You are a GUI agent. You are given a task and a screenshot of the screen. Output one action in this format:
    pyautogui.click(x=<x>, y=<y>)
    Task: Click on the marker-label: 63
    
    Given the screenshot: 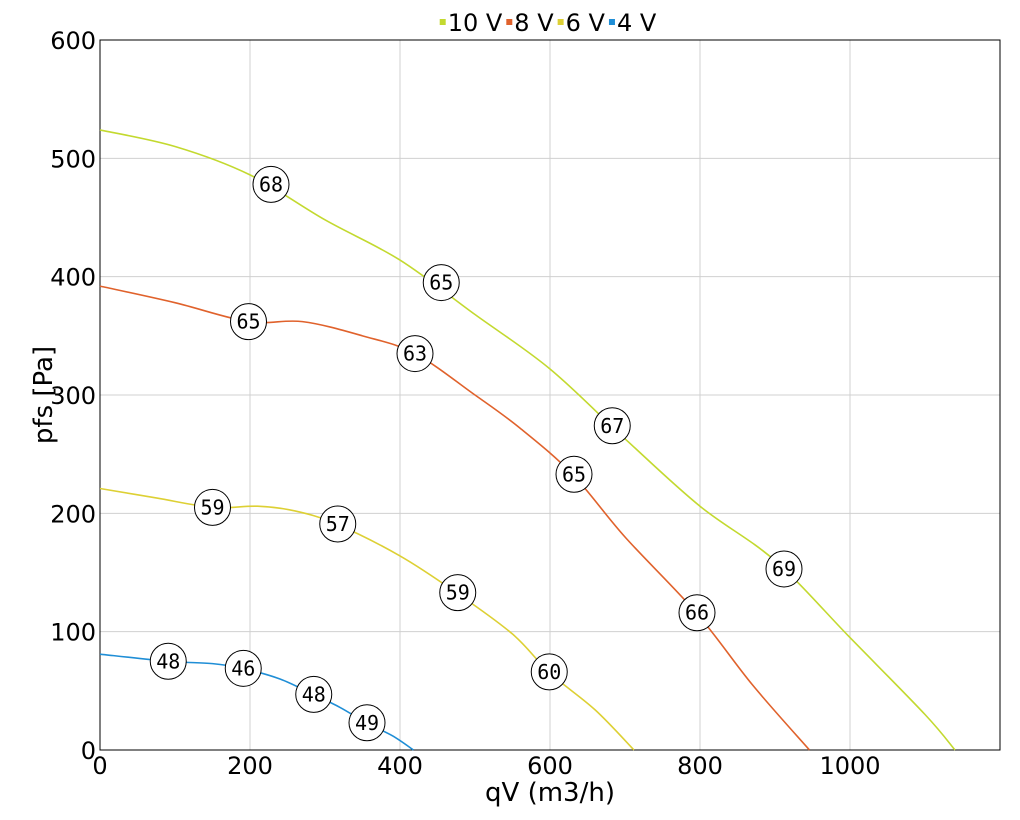 What is the action you would take?
    pyautogui.click(x=415, y=354)
    